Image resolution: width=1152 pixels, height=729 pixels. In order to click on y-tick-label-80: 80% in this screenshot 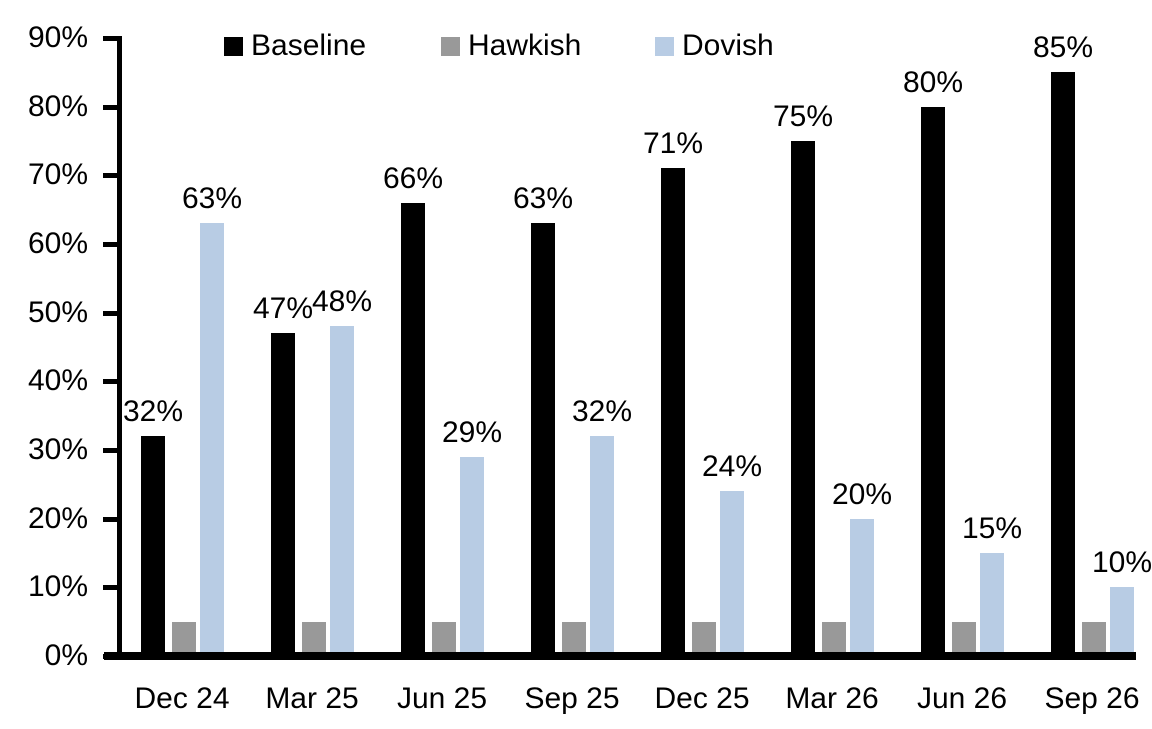, I will do `click(57, 106)`.